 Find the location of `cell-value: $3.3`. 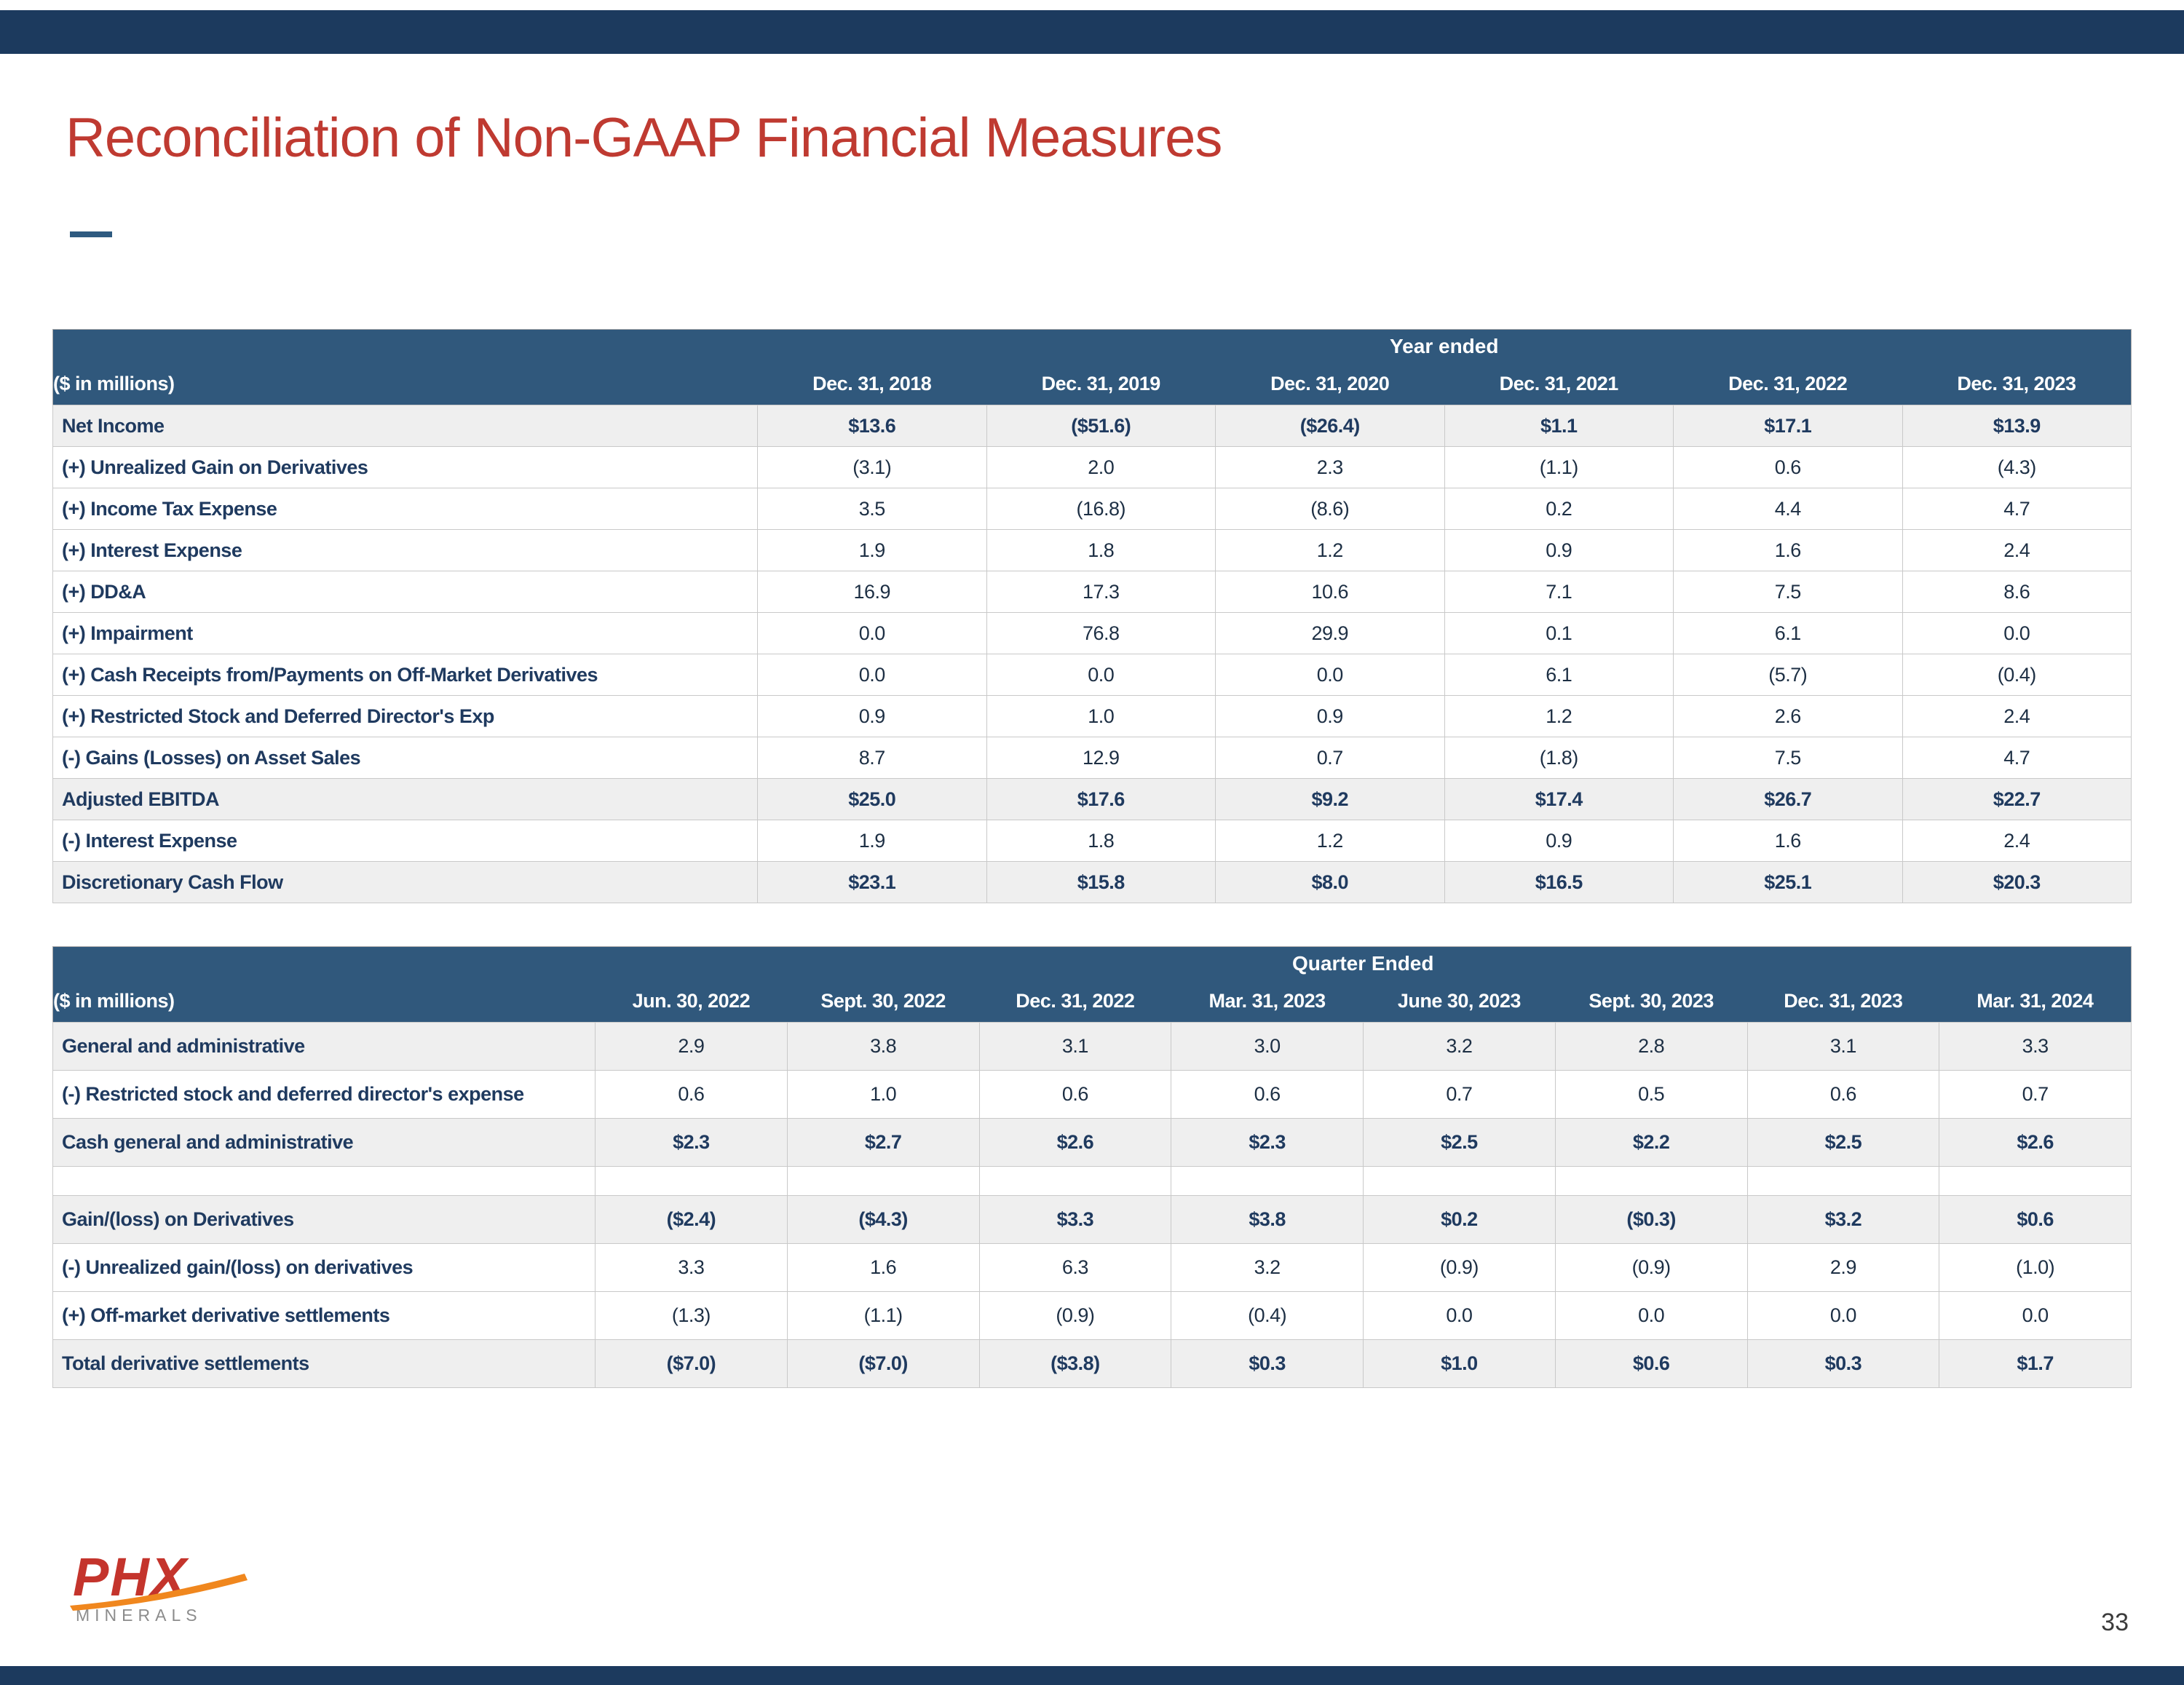

cell-value: $3.3 is located at coordinates (1075, 1219).